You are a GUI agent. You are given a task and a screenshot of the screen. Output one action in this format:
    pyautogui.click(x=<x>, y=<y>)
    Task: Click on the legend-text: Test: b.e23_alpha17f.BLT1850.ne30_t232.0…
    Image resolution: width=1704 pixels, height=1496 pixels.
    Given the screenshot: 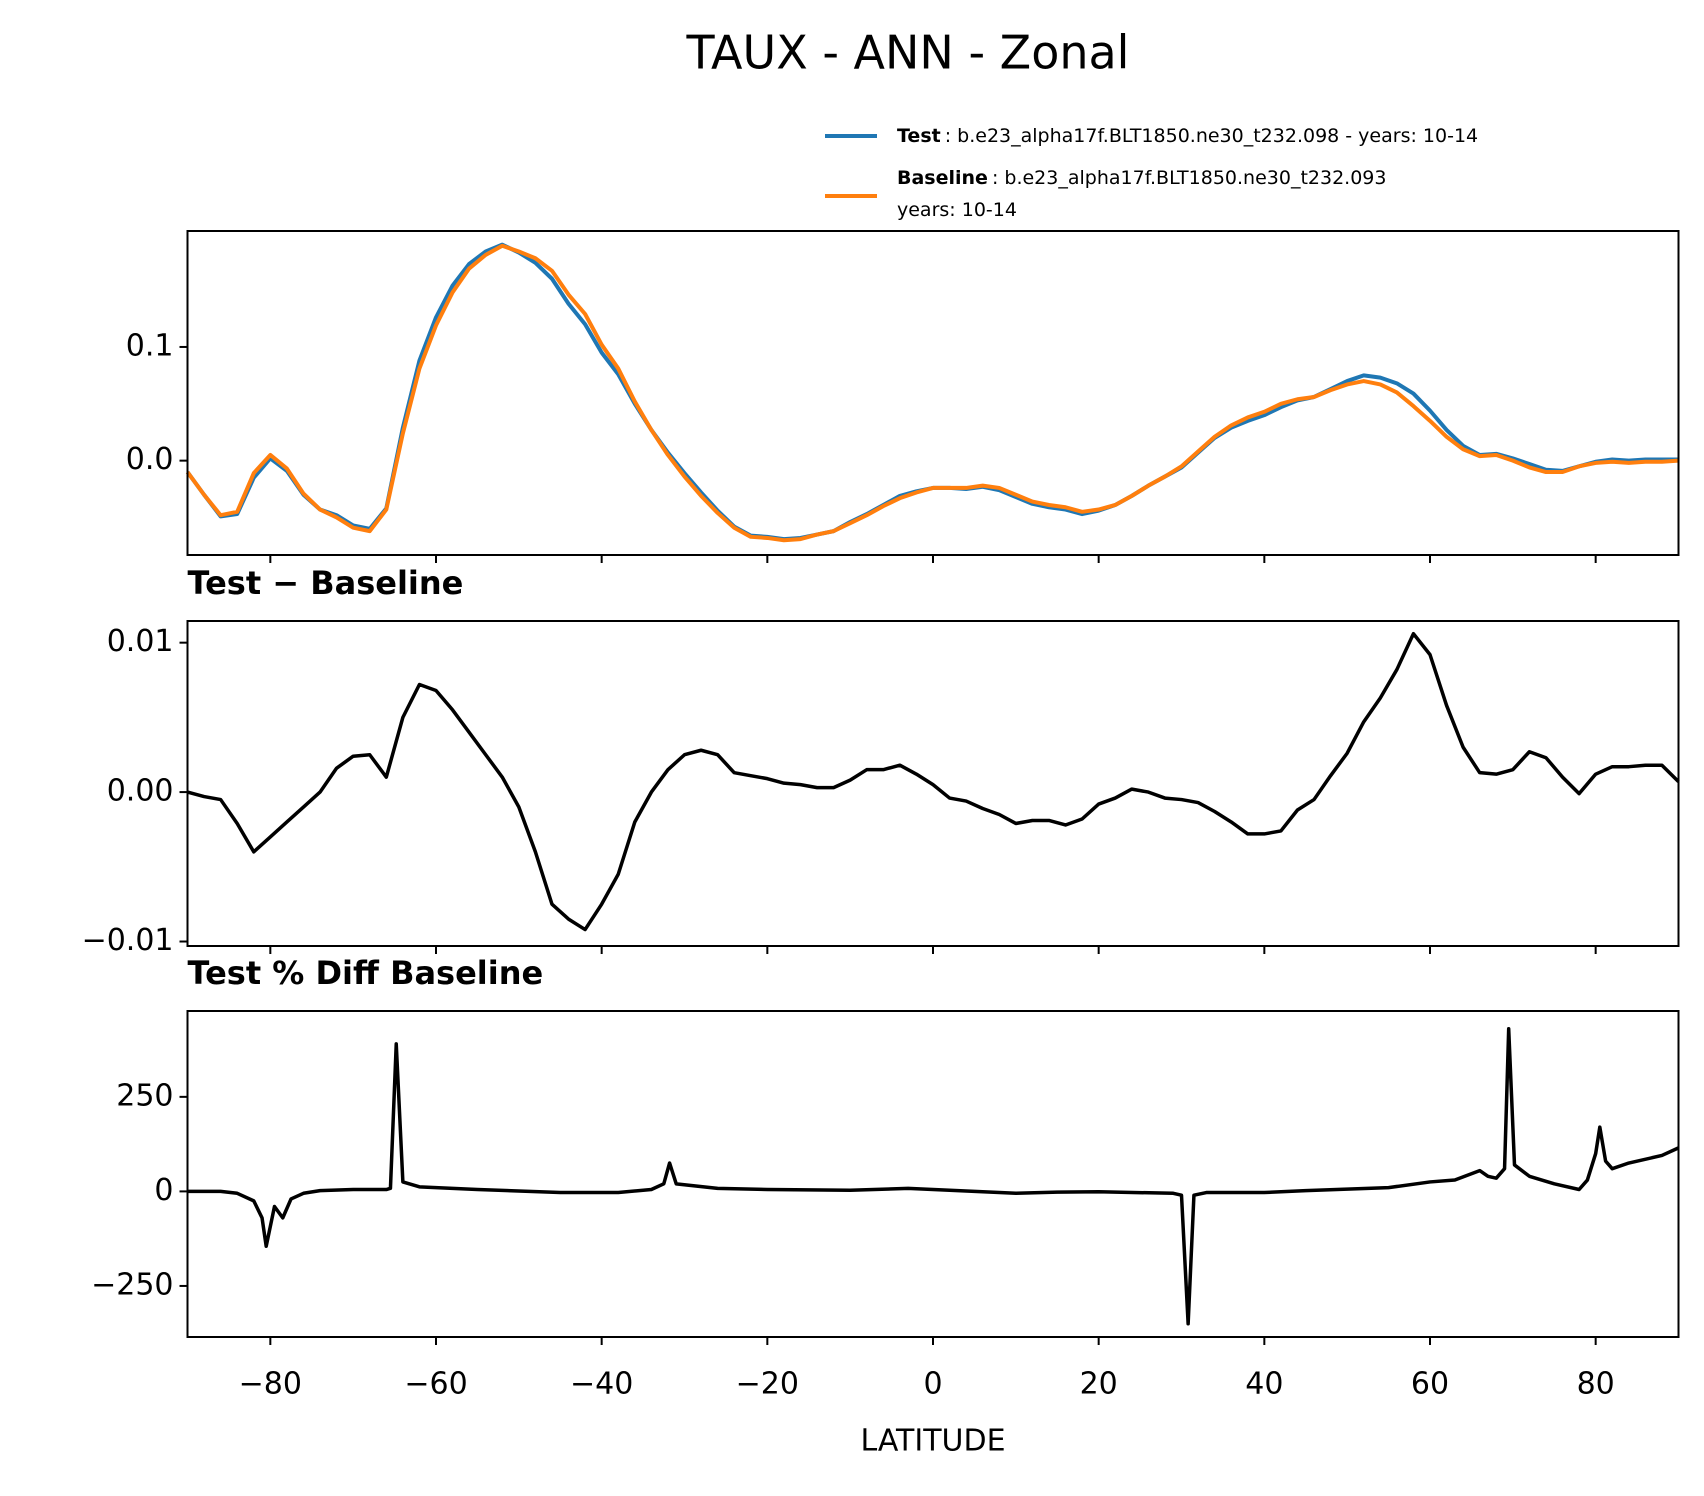 What is the action you would take?
    pyautogui.click(x=1187, y=136)
    